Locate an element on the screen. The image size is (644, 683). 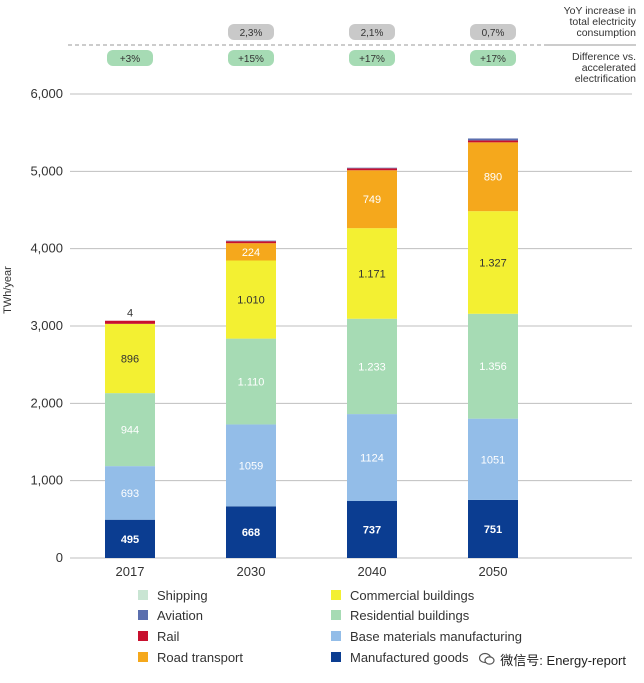
wechat-watermark: 微信号: Energy-report is located at coordinates (552, 659).